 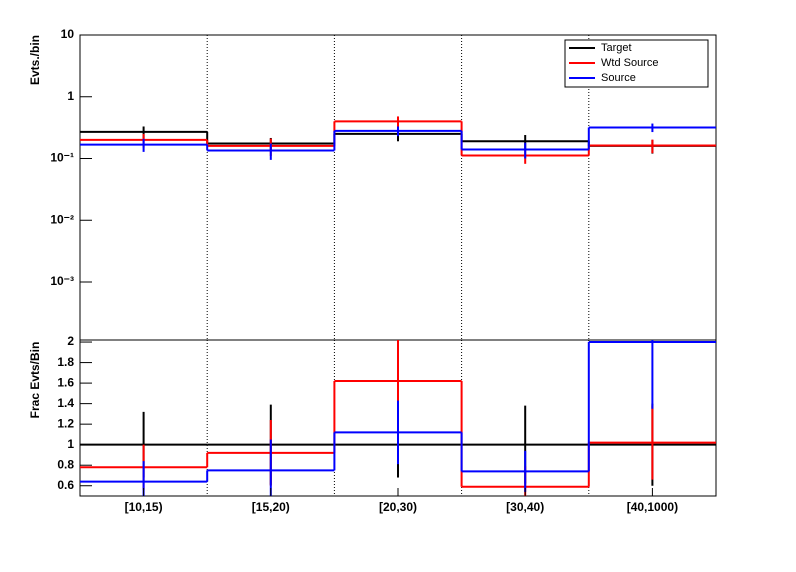 What do you see at coordinates (629, 63) in the screenshot?
I see `legend-label: Wtd Source` at bounding box center [629, 63].